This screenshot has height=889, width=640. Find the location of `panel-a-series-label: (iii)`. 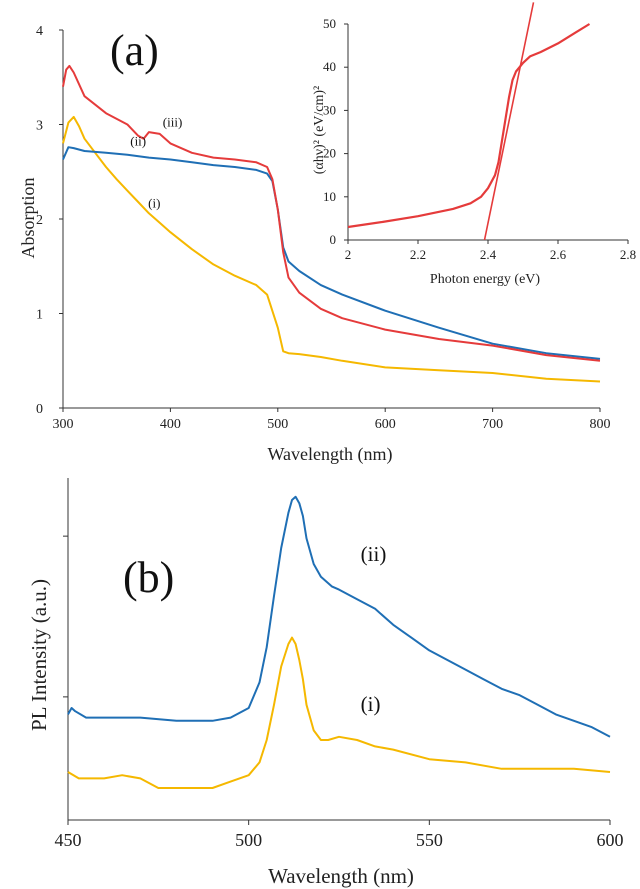

panel-a-series-label: (iii) is located at coordinates (173, 121).